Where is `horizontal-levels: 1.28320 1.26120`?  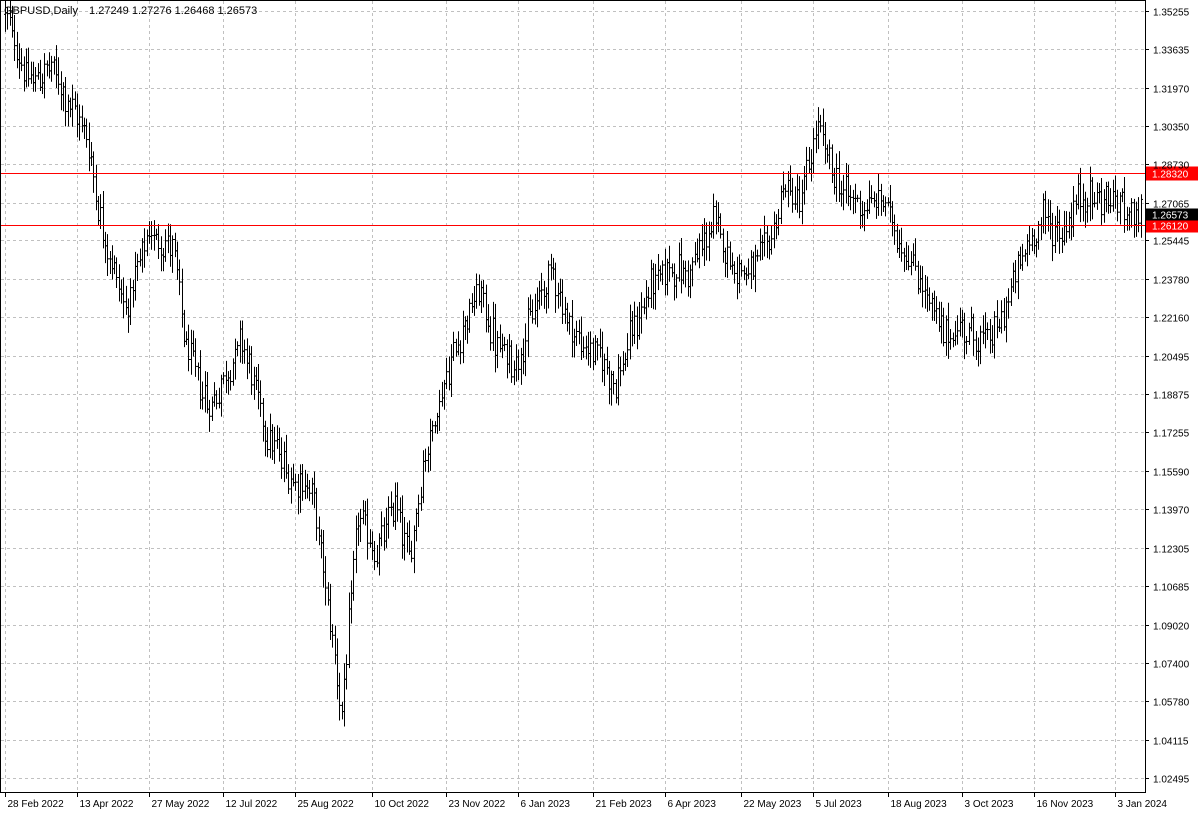
horizontal-levels: 1.28320 1.26120 is located at coordinates (599, 199).